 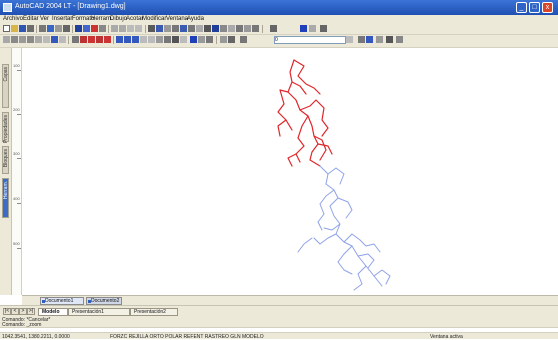 I want to click on insert-icon, so click(x=223, y=28).